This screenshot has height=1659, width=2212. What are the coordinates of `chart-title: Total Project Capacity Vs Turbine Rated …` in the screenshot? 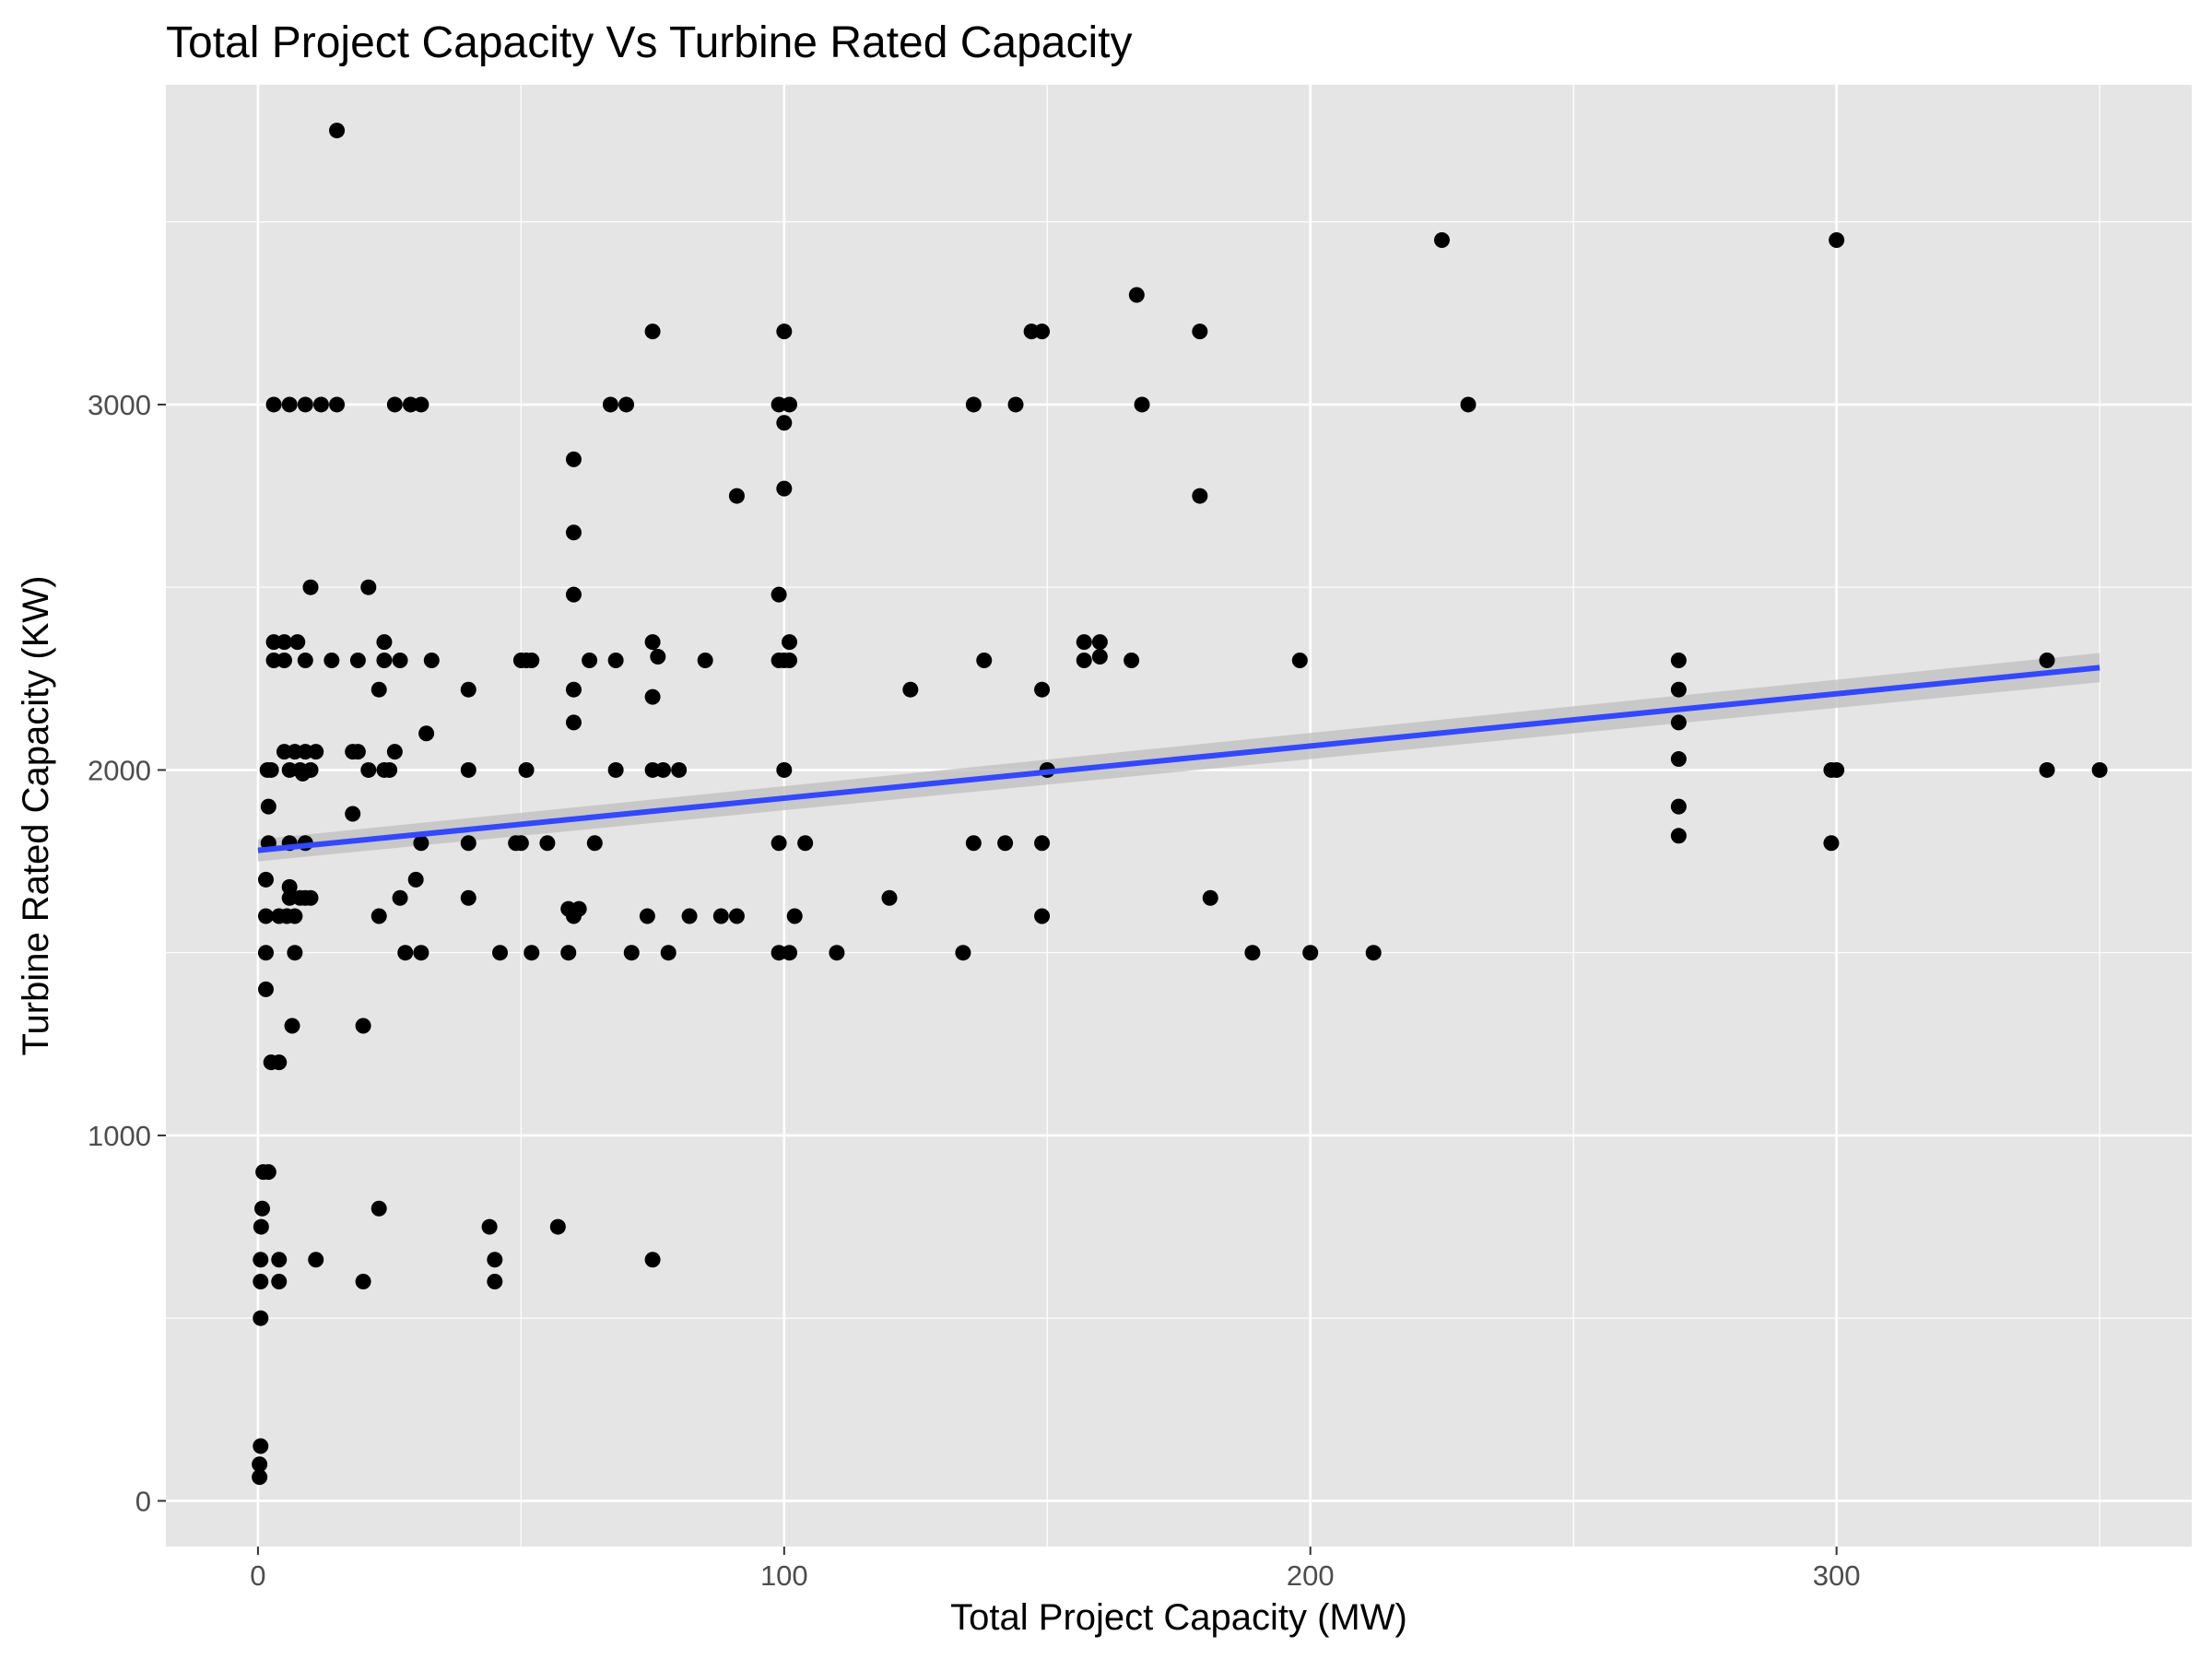 It's located at (649, 42).